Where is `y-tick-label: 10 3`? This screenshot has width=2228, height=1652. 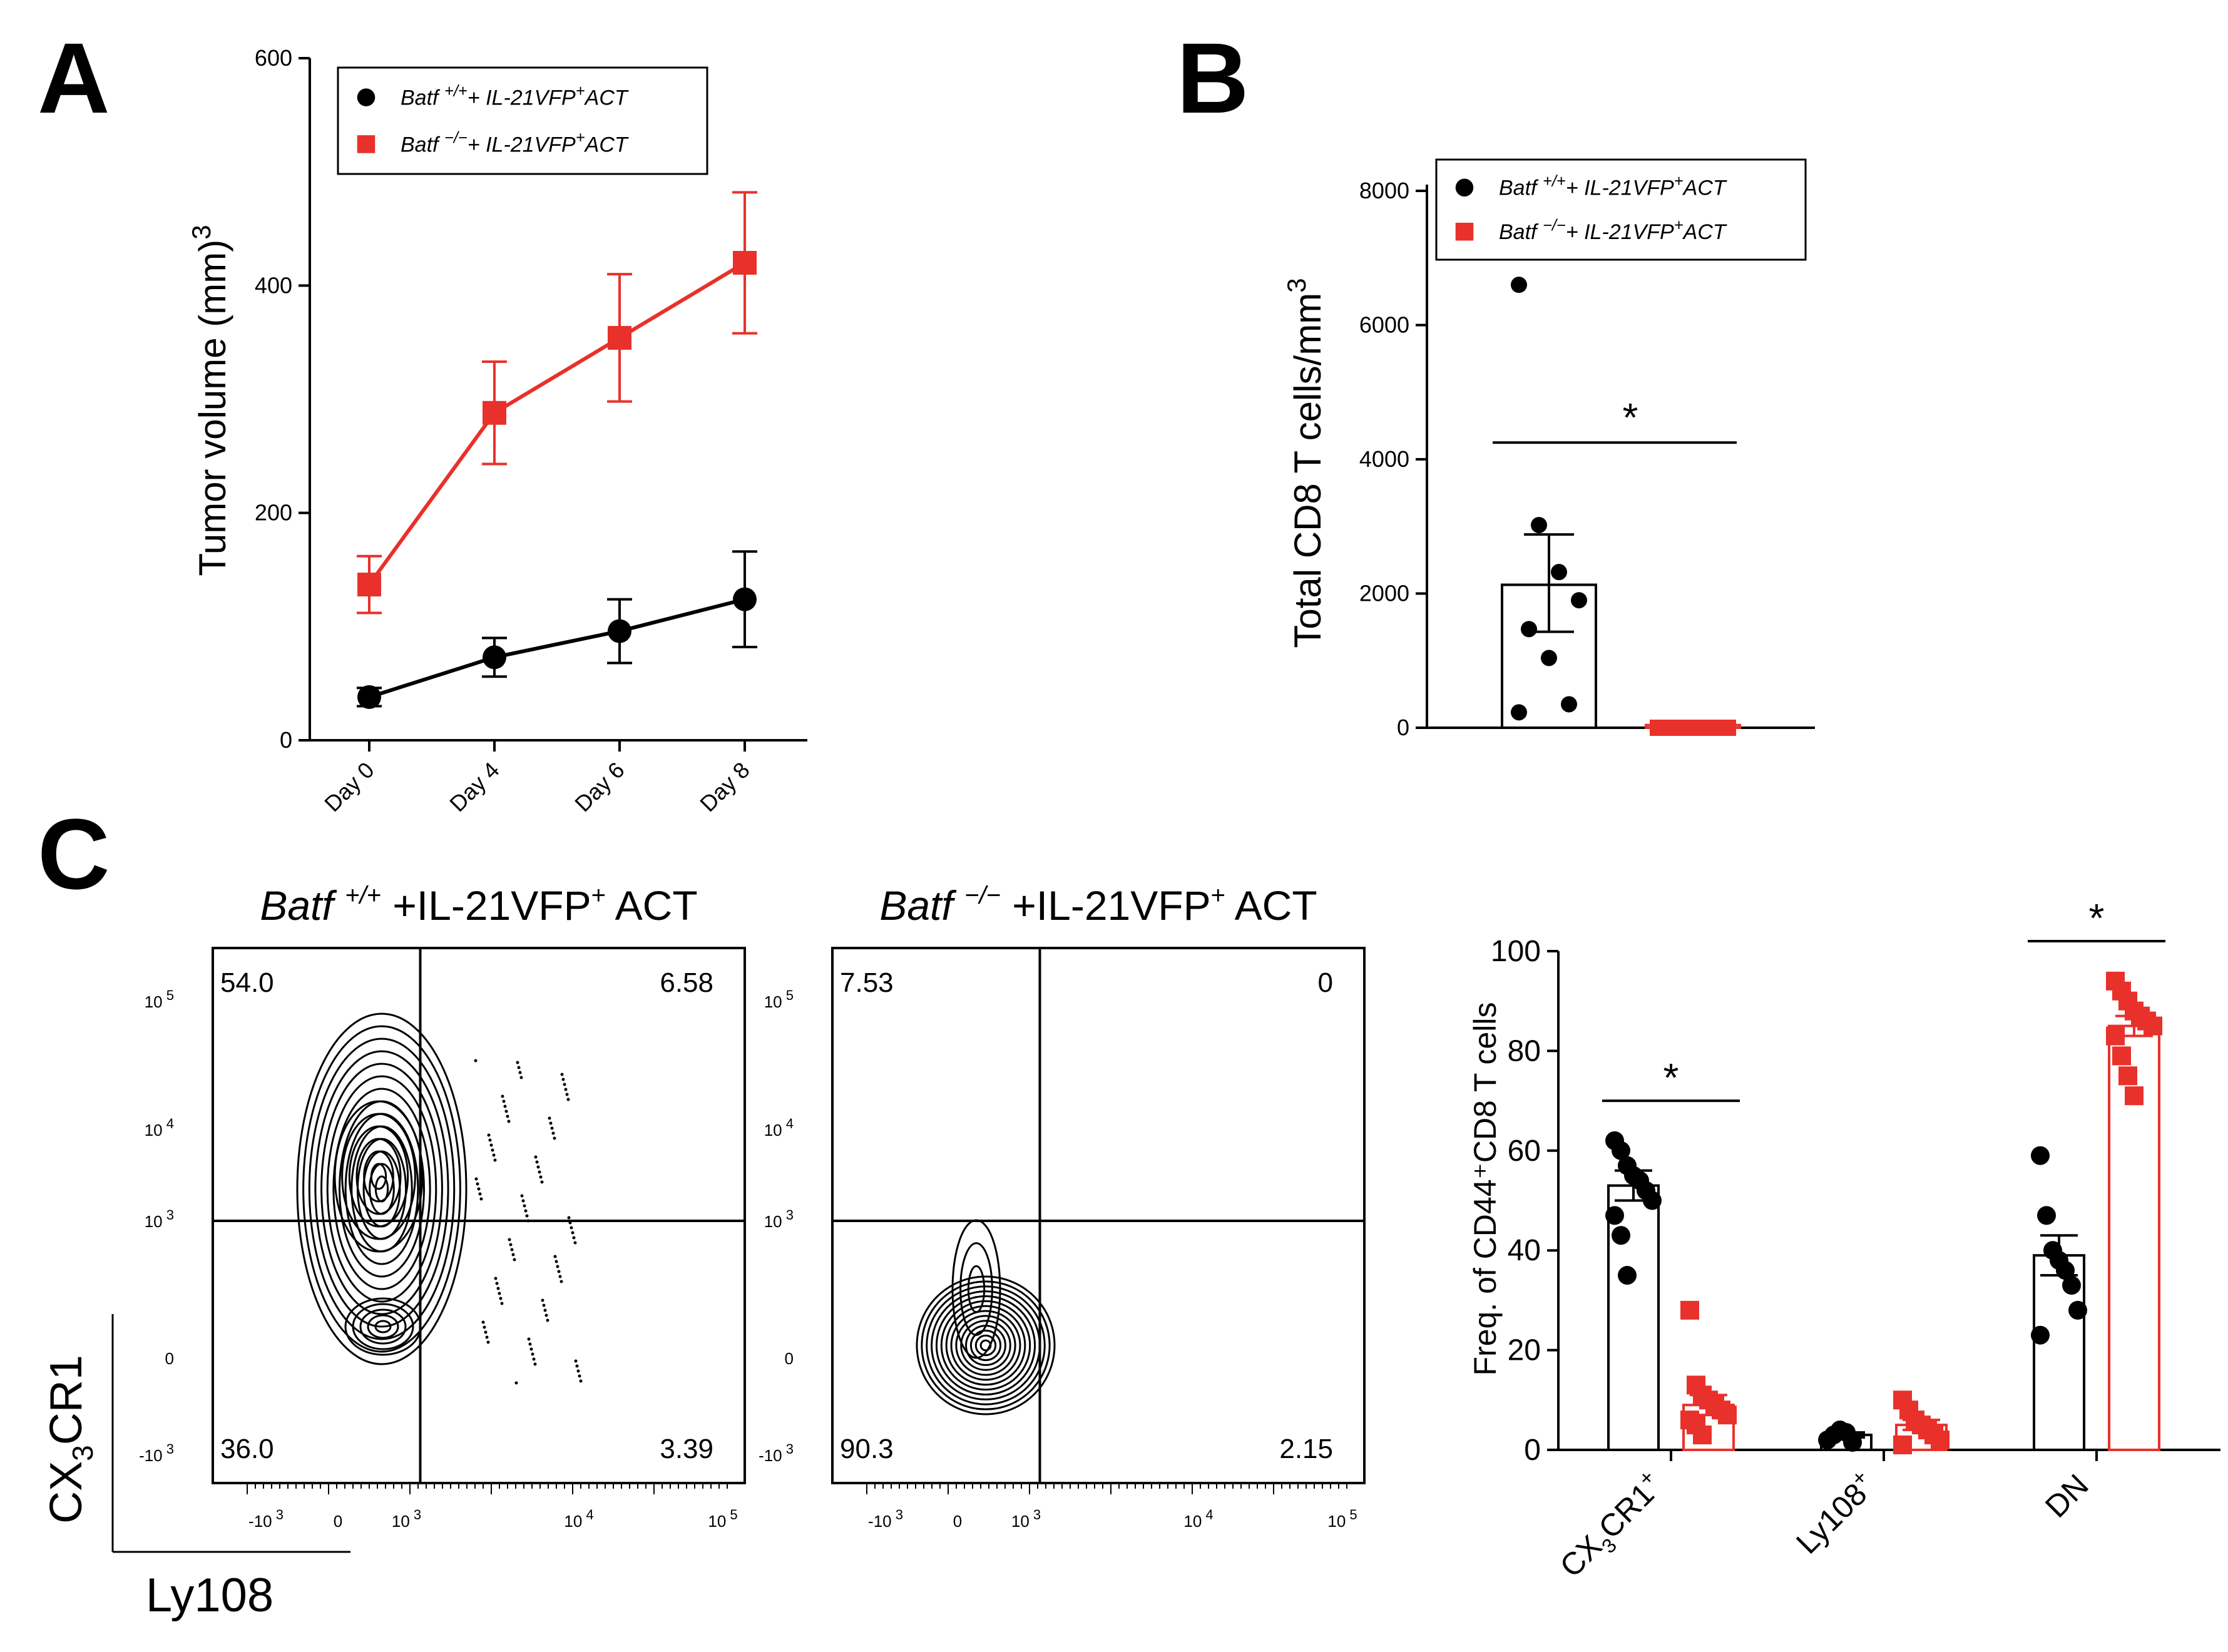
y-tick-label: 10 3 is located at coordinates (159, 1219).